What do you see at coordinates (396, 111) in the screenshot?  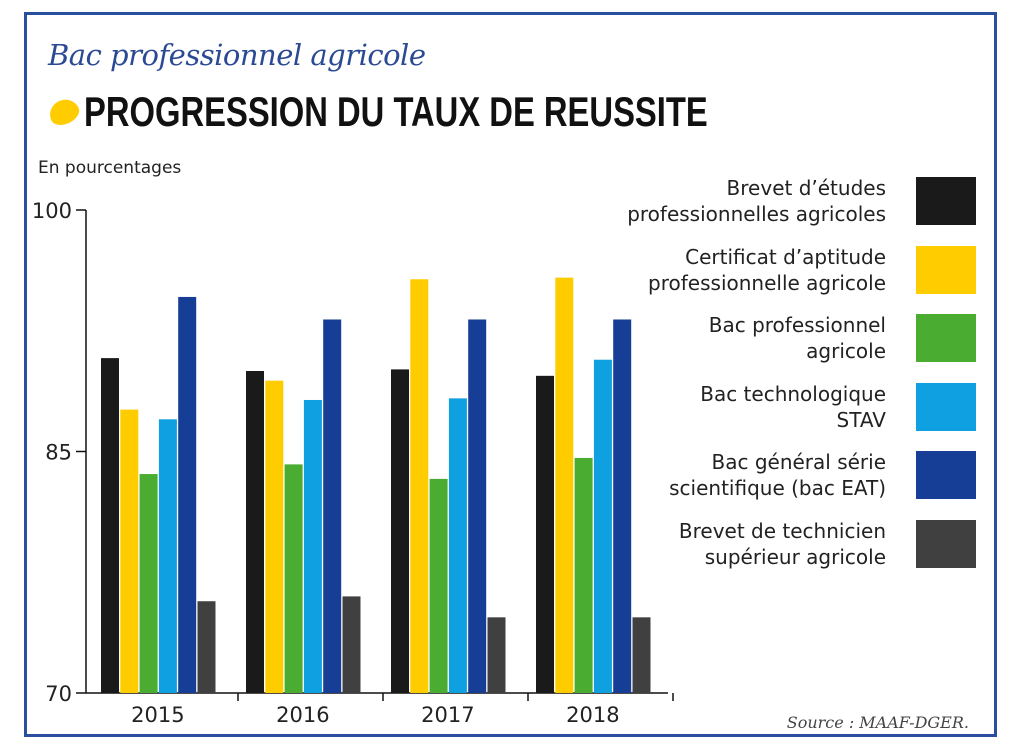 I see `chart-title: PROGRESSION DU TAUX DE REUSSITE` at bounding box center [396, 111].